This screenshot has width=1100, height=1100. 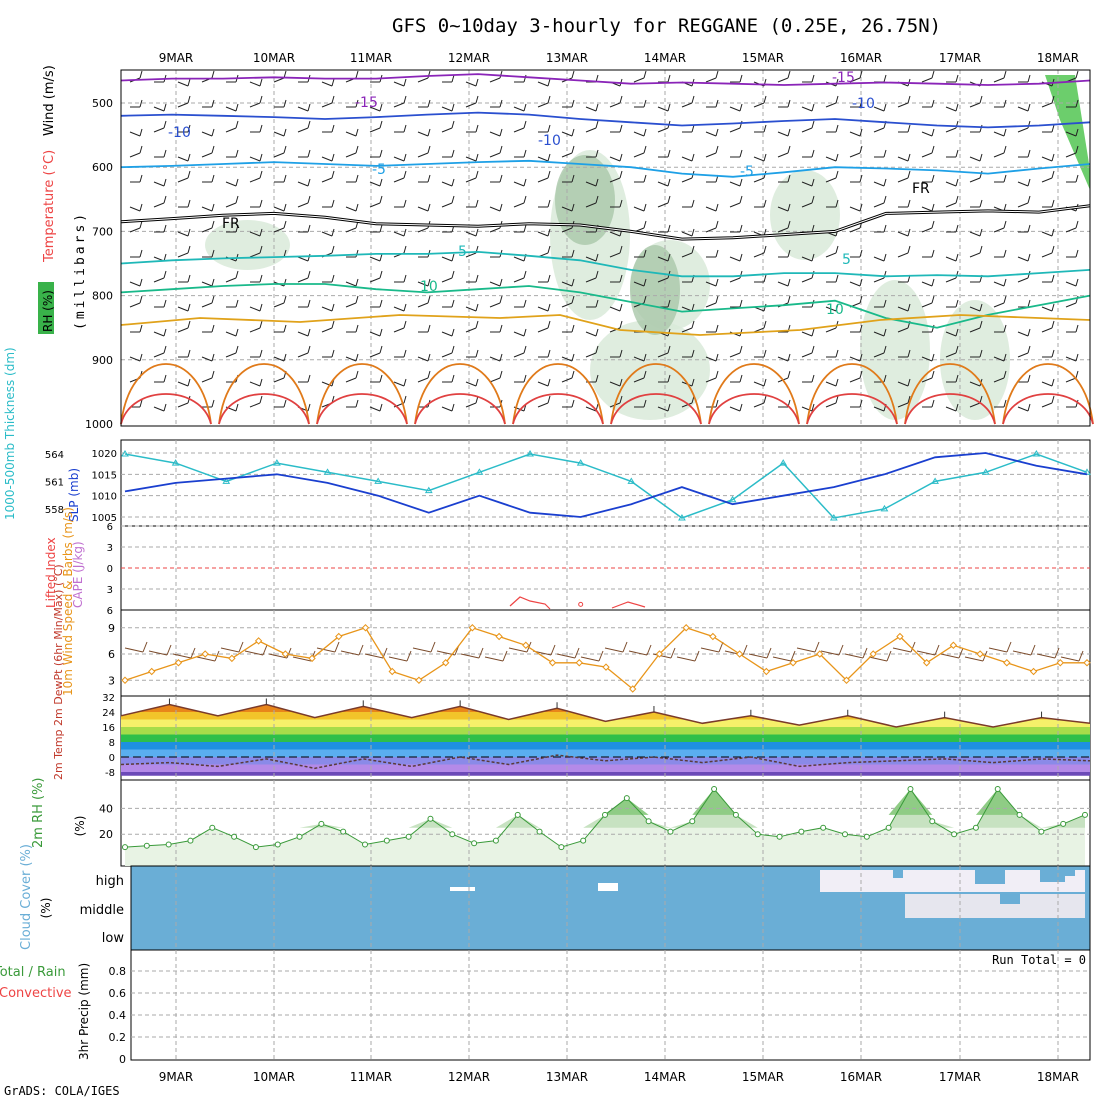 What do you see at coordinates (763, 1077) in the screenshot?
I see `bottom-day-label: 15MAR` at bounding box center [763, 1077].